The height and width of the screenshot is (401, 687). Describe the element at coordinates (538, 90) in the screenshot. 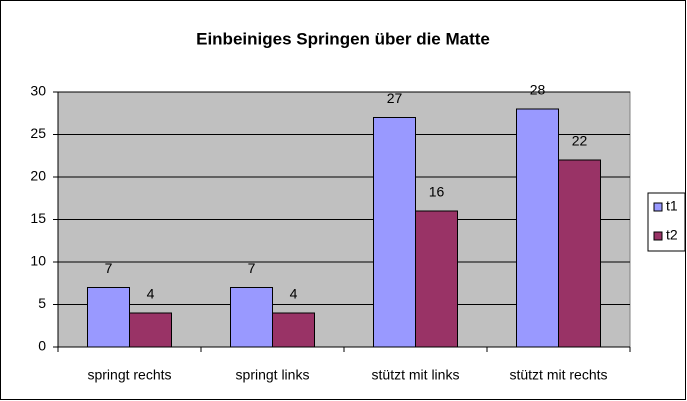

I see `data-label: 28` at that location.